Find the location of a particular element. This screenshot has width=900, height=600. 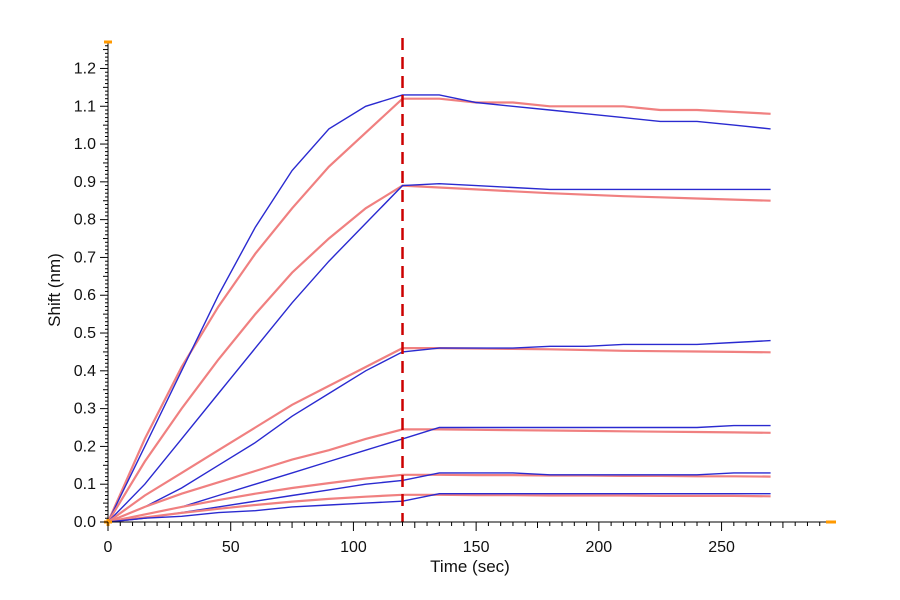

y-tick-label: 0.0 is located at coordinates (85, 522).